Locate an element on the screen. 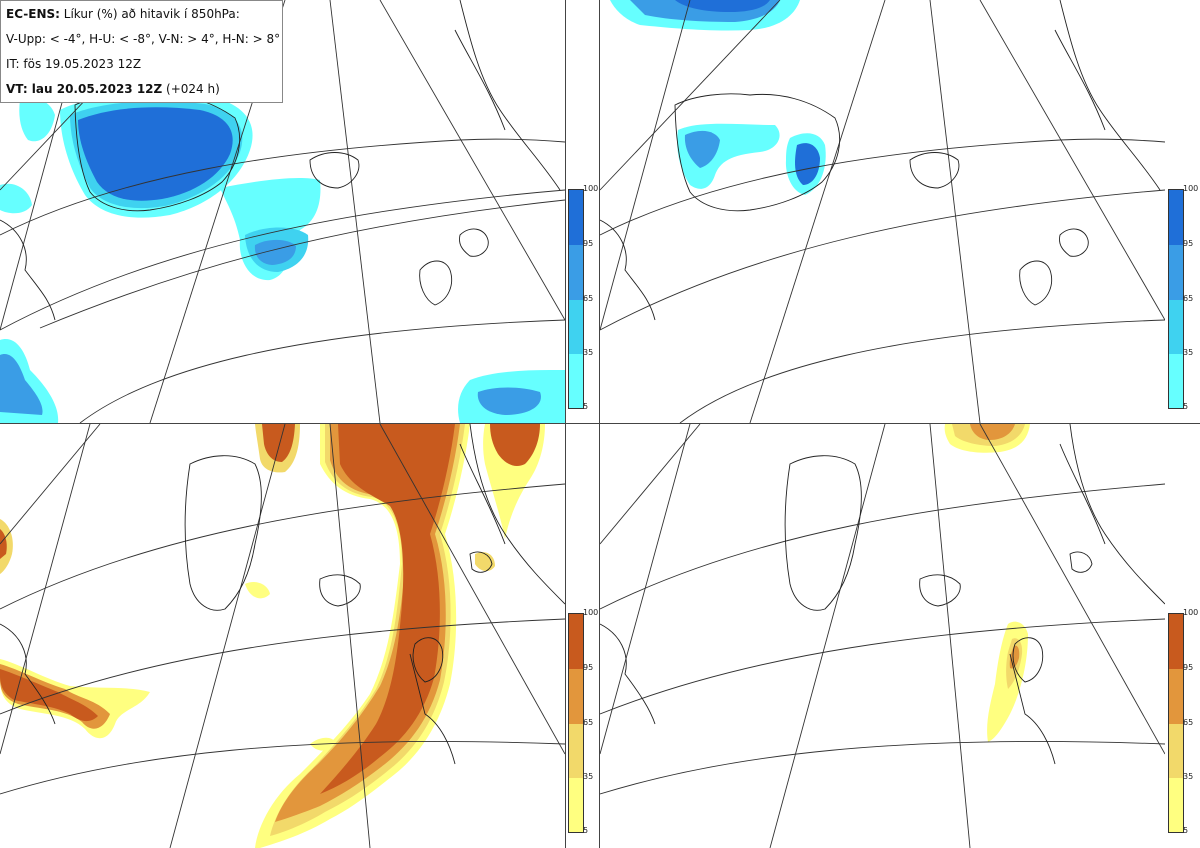 The height and width of the screenshot is (848, 1200). initial-time: IT: fös 19.05.2023 12Z is located at coordinates (74, 64).